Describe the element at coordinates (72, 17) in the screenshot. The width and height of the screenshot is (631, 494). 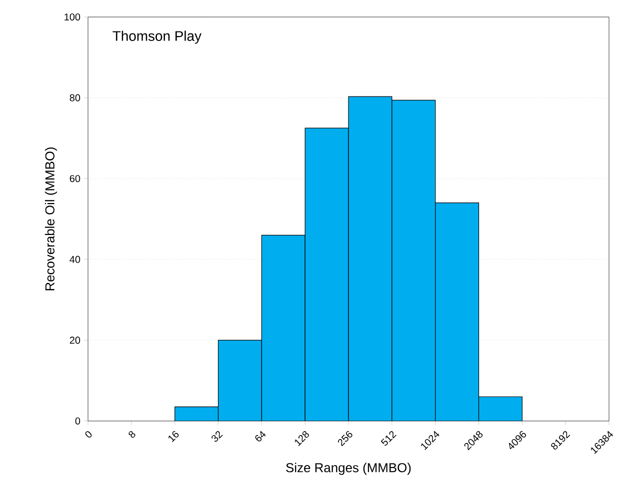
I see `y-tick-label: 100` at that location.